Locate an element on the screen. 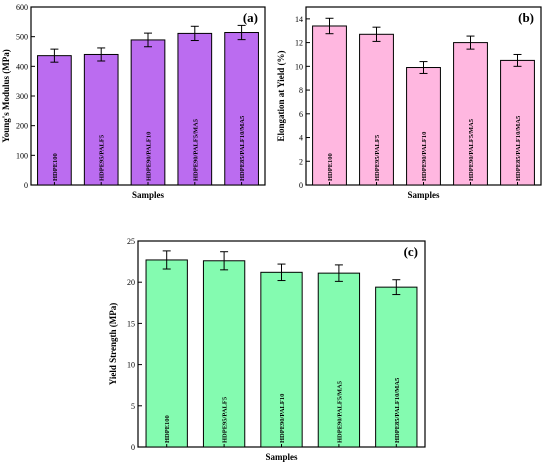 This screenshot has height=476, width=550. y-axis-label: Yield Strength (MPa) is located at coordinates (113, 344).